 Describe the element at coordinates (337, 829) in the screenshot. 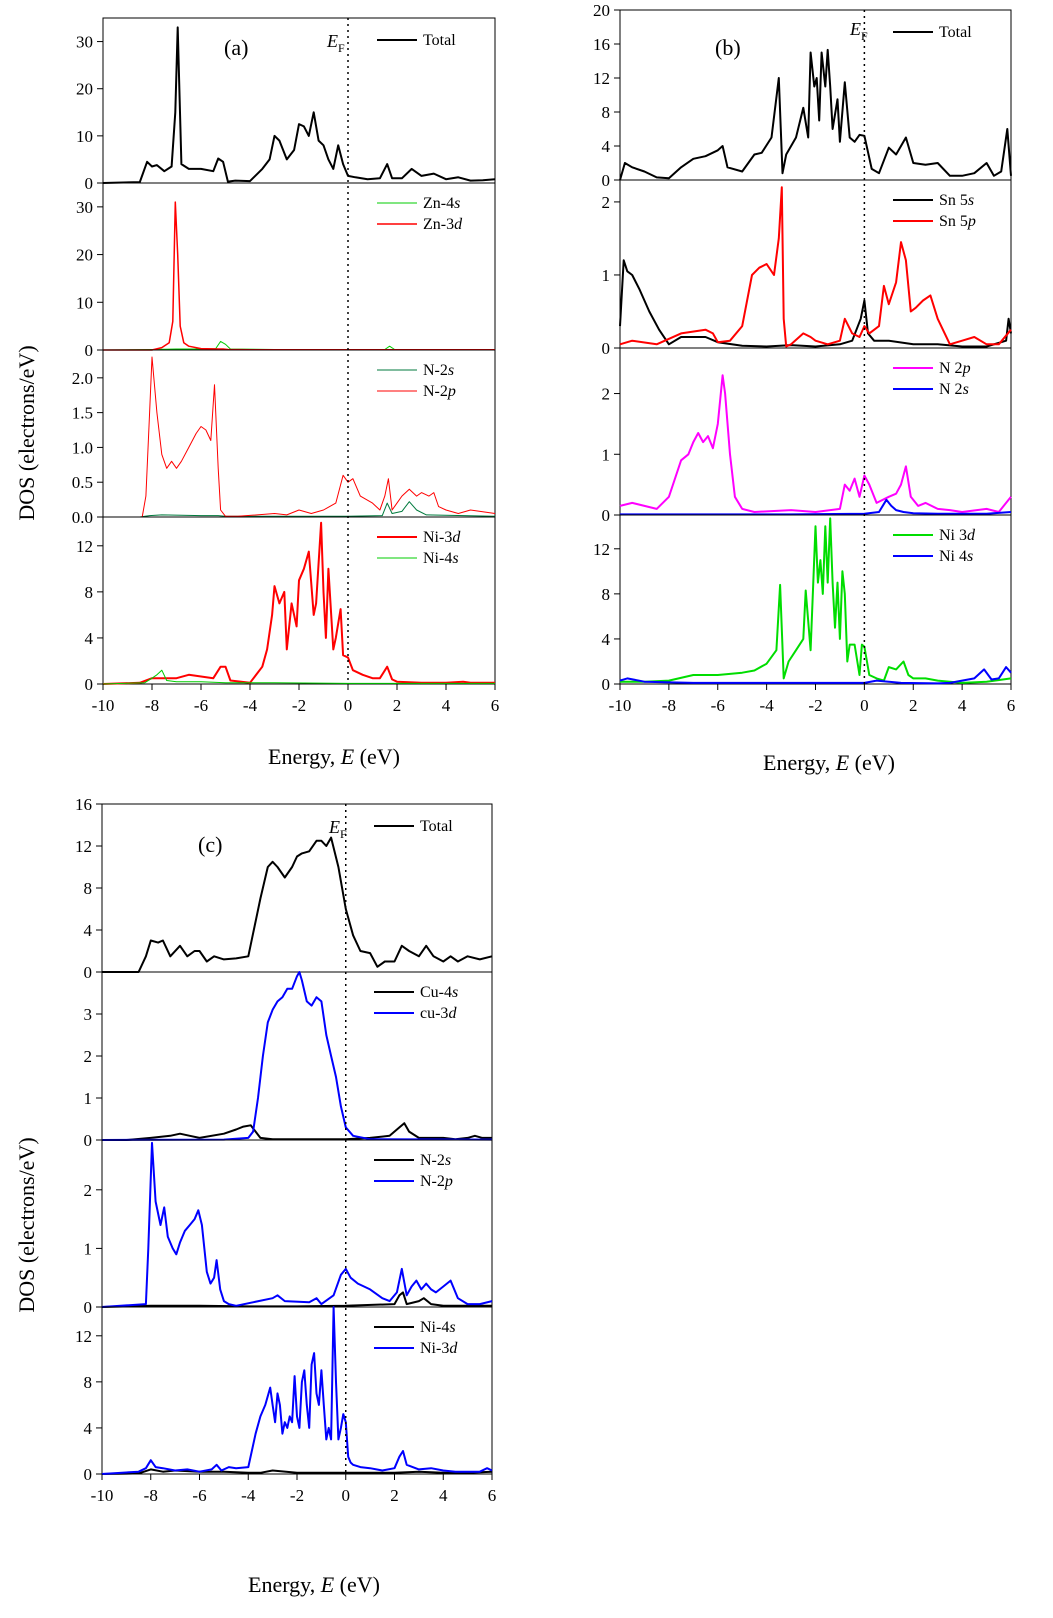

I see `fermi-label-c: EF` at that location.